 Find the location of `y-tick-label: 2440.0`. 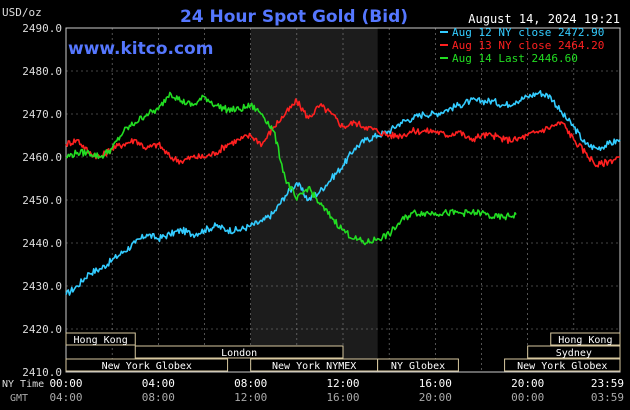

y-tick-label: 2440.0 is located at coordinates (42, 243).